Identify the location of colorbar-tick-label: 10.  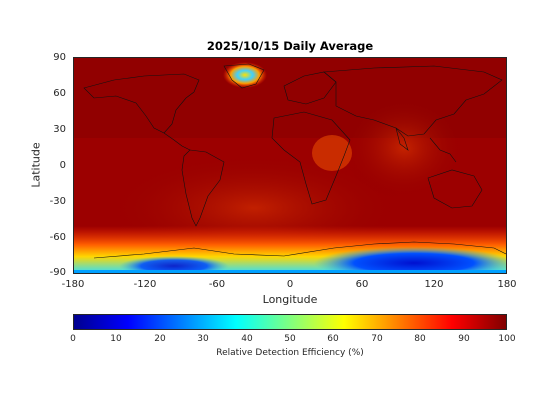
(116, 339).